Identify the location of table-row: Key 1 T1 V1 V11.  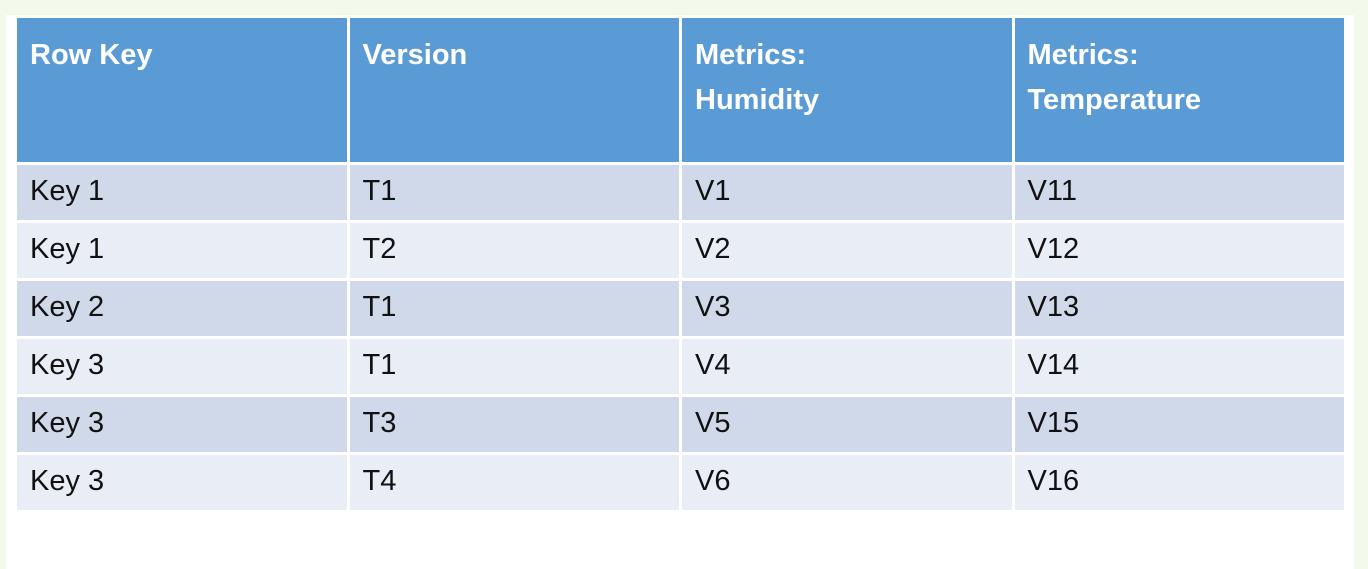
(680, 192).